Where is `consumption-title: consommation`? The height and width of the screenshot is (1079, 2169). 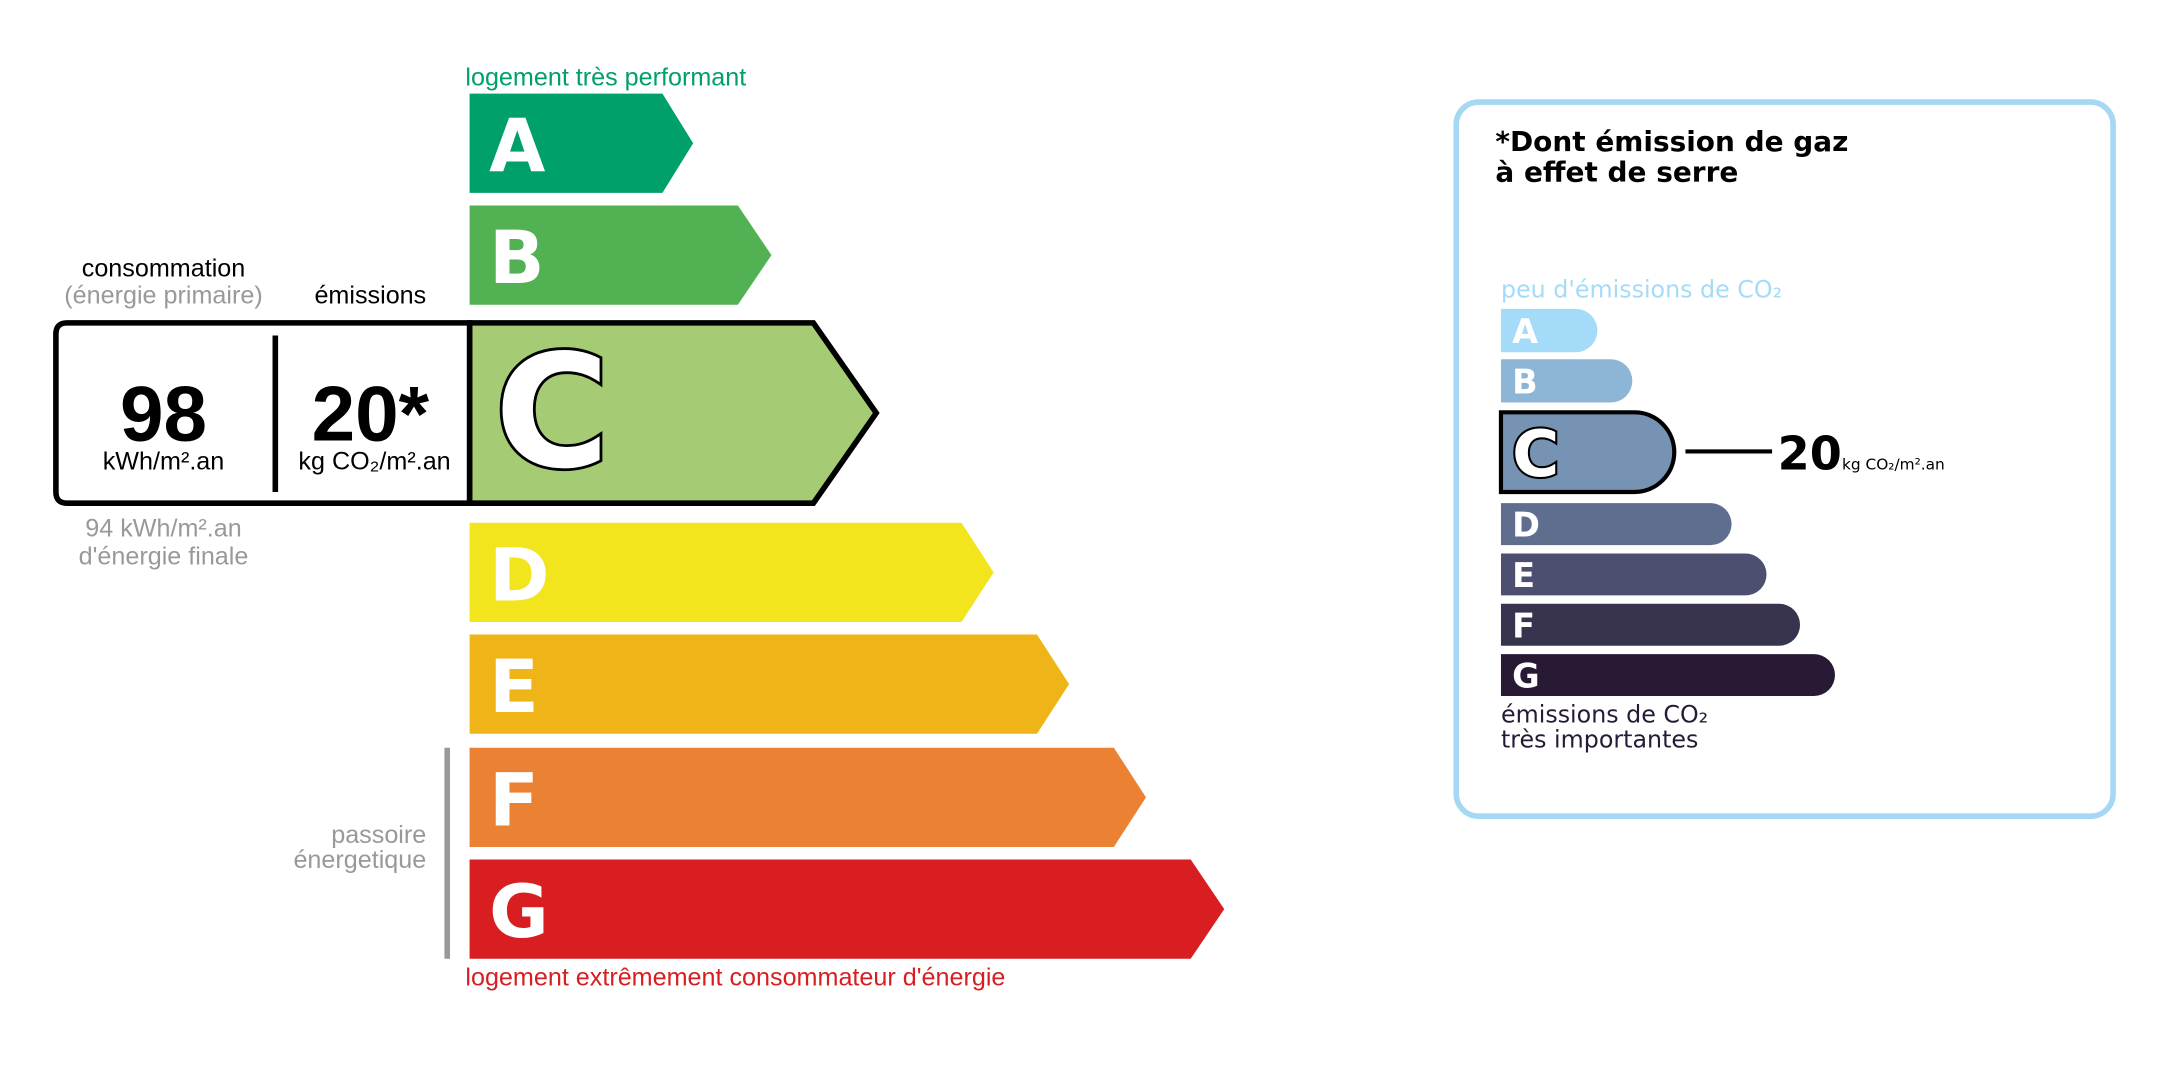
consumption-title: consommation is located at coordinates (164, 269).